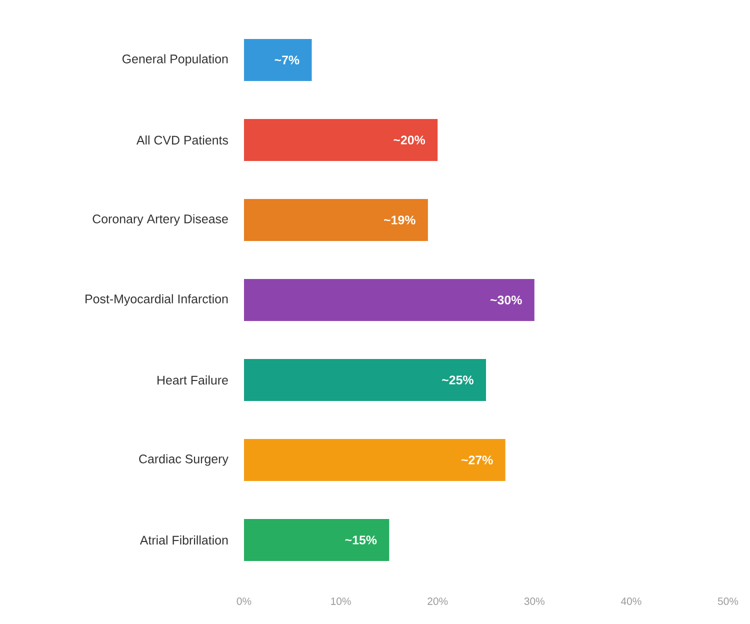 The width and height of the screenshot is (750, 624). What do you see at coordinates (160, 220) in the screenshot?
I see `y-tick-label: Coronary Artery Disease` at bounding box center [160, 220].